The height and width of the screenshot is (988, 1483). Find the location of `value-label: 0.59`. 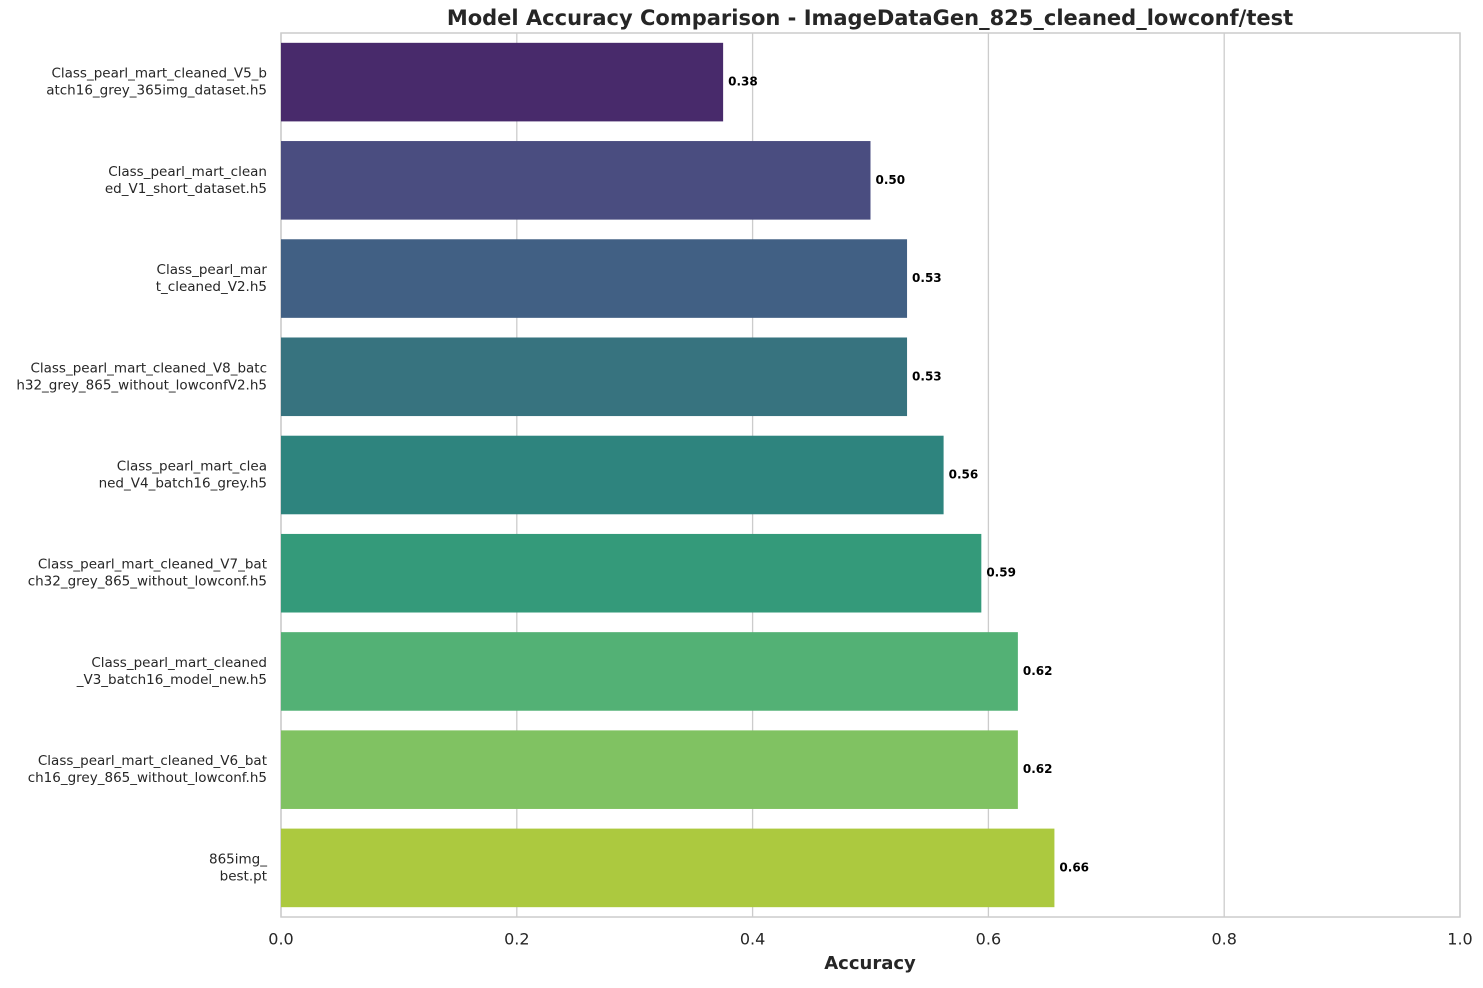

value-label: 0.59 is located at coordinates (1001, 573).